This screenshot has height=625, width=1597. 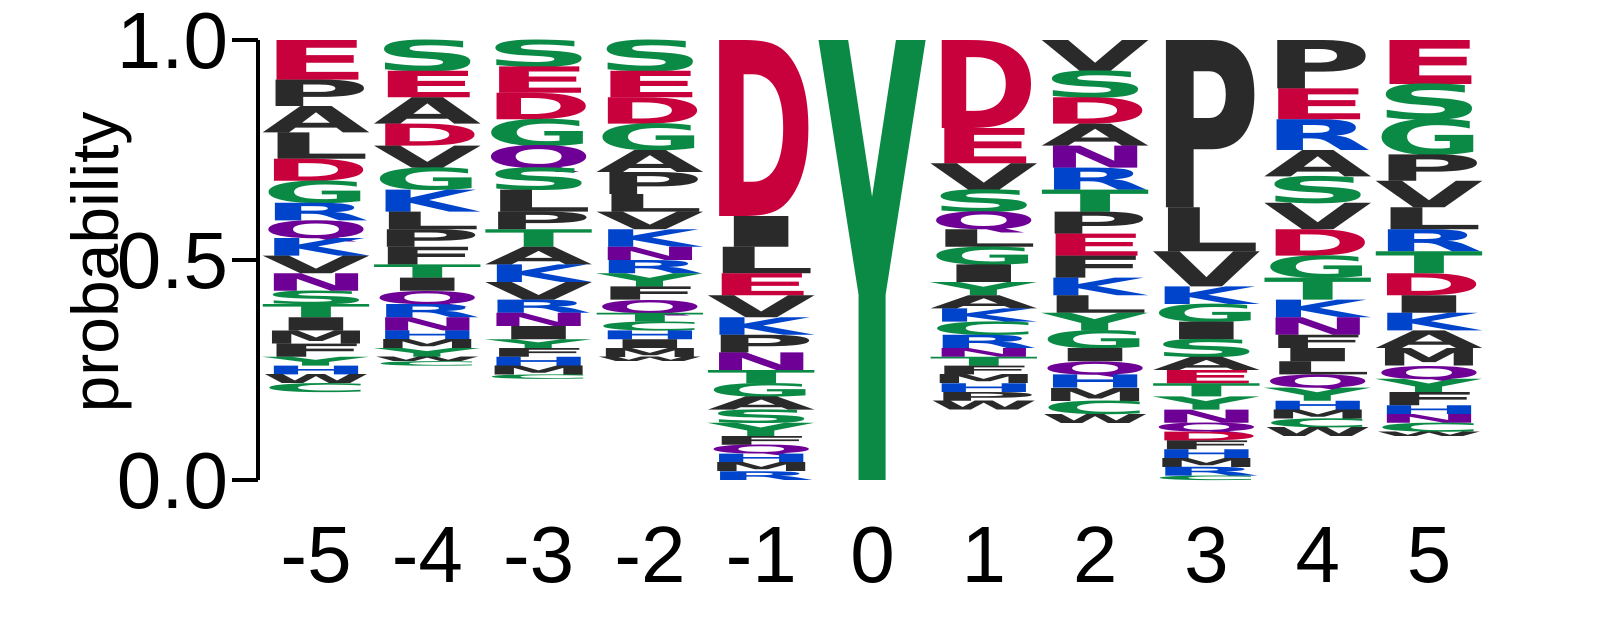 I want to click on x-tick-label: -1, so click(x=761, y=554).